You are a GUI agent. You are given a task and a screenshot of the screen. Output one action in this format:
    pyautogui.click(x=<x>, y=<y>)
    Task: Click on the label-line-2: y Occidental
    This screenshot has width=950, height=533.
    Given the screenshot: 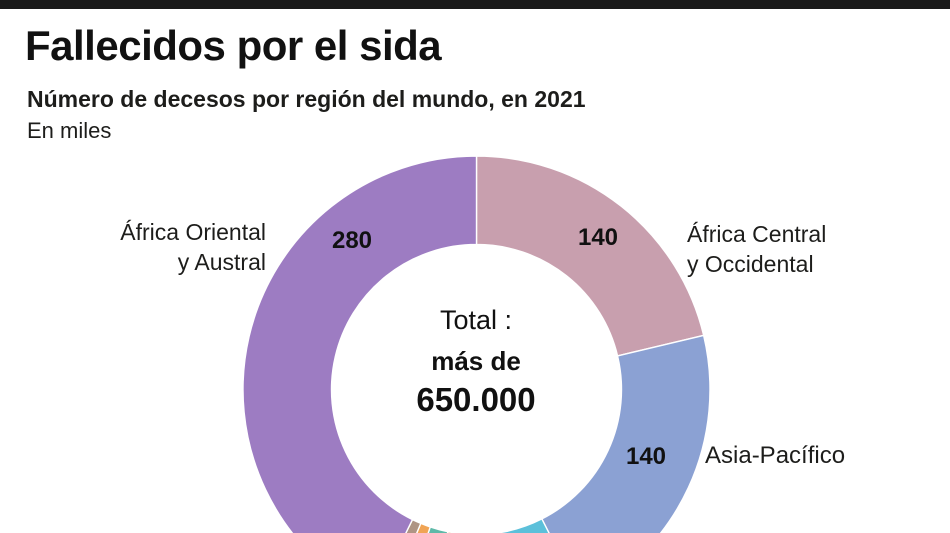 What is the action you would take?
    pyautogui.click(x=750, y=264)
    